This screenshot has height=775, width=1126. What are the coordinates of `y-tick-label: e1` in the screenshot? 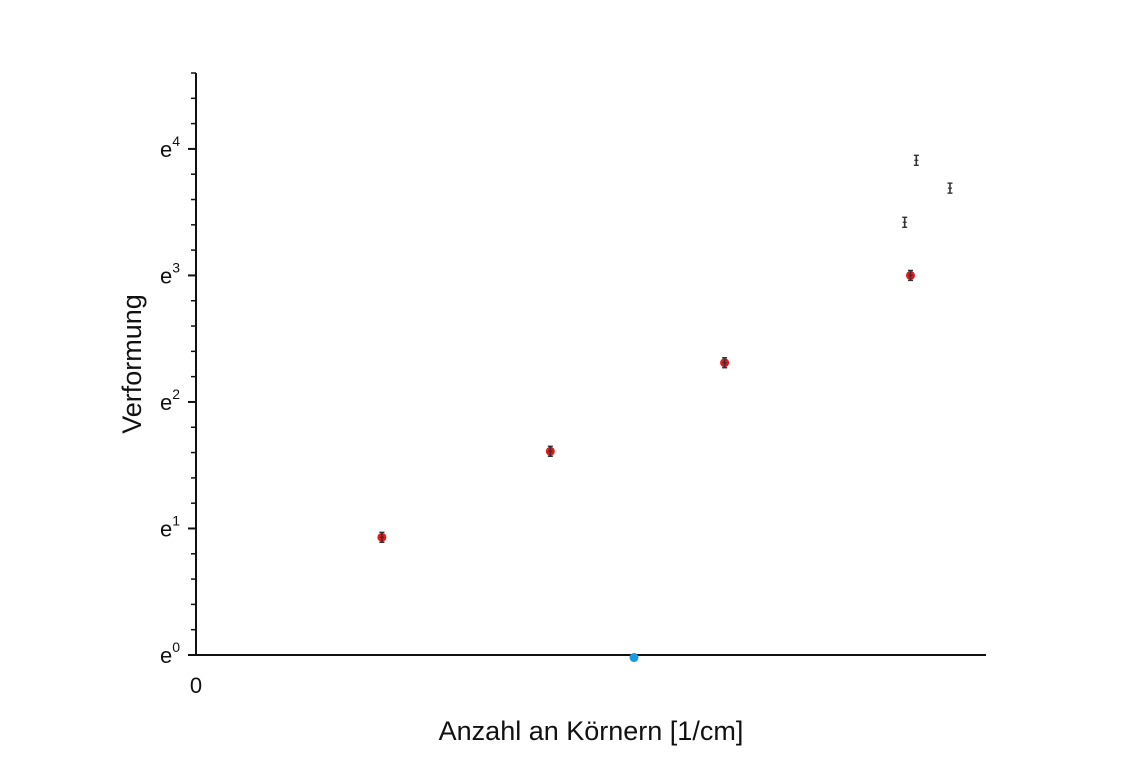 It's located at (170, 526).